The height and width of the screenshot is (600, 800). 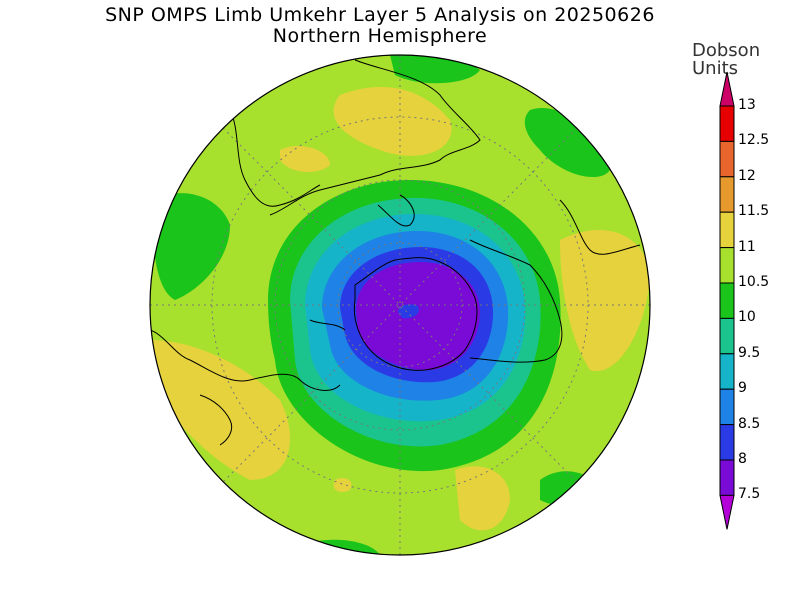 What do you see at coordinates (727, 512) in the screenshot?
I see `colorbar-cap-bottom` at bounding box center [727, 512].